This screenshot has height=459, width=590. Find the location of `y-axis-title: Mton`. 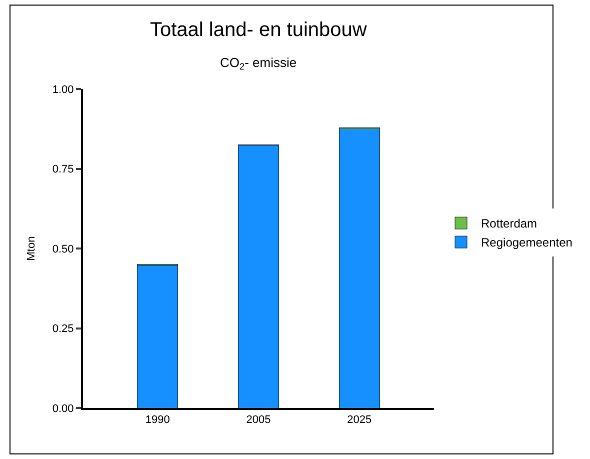

y-axis-title: Mton is located at coordinates (32, 248).